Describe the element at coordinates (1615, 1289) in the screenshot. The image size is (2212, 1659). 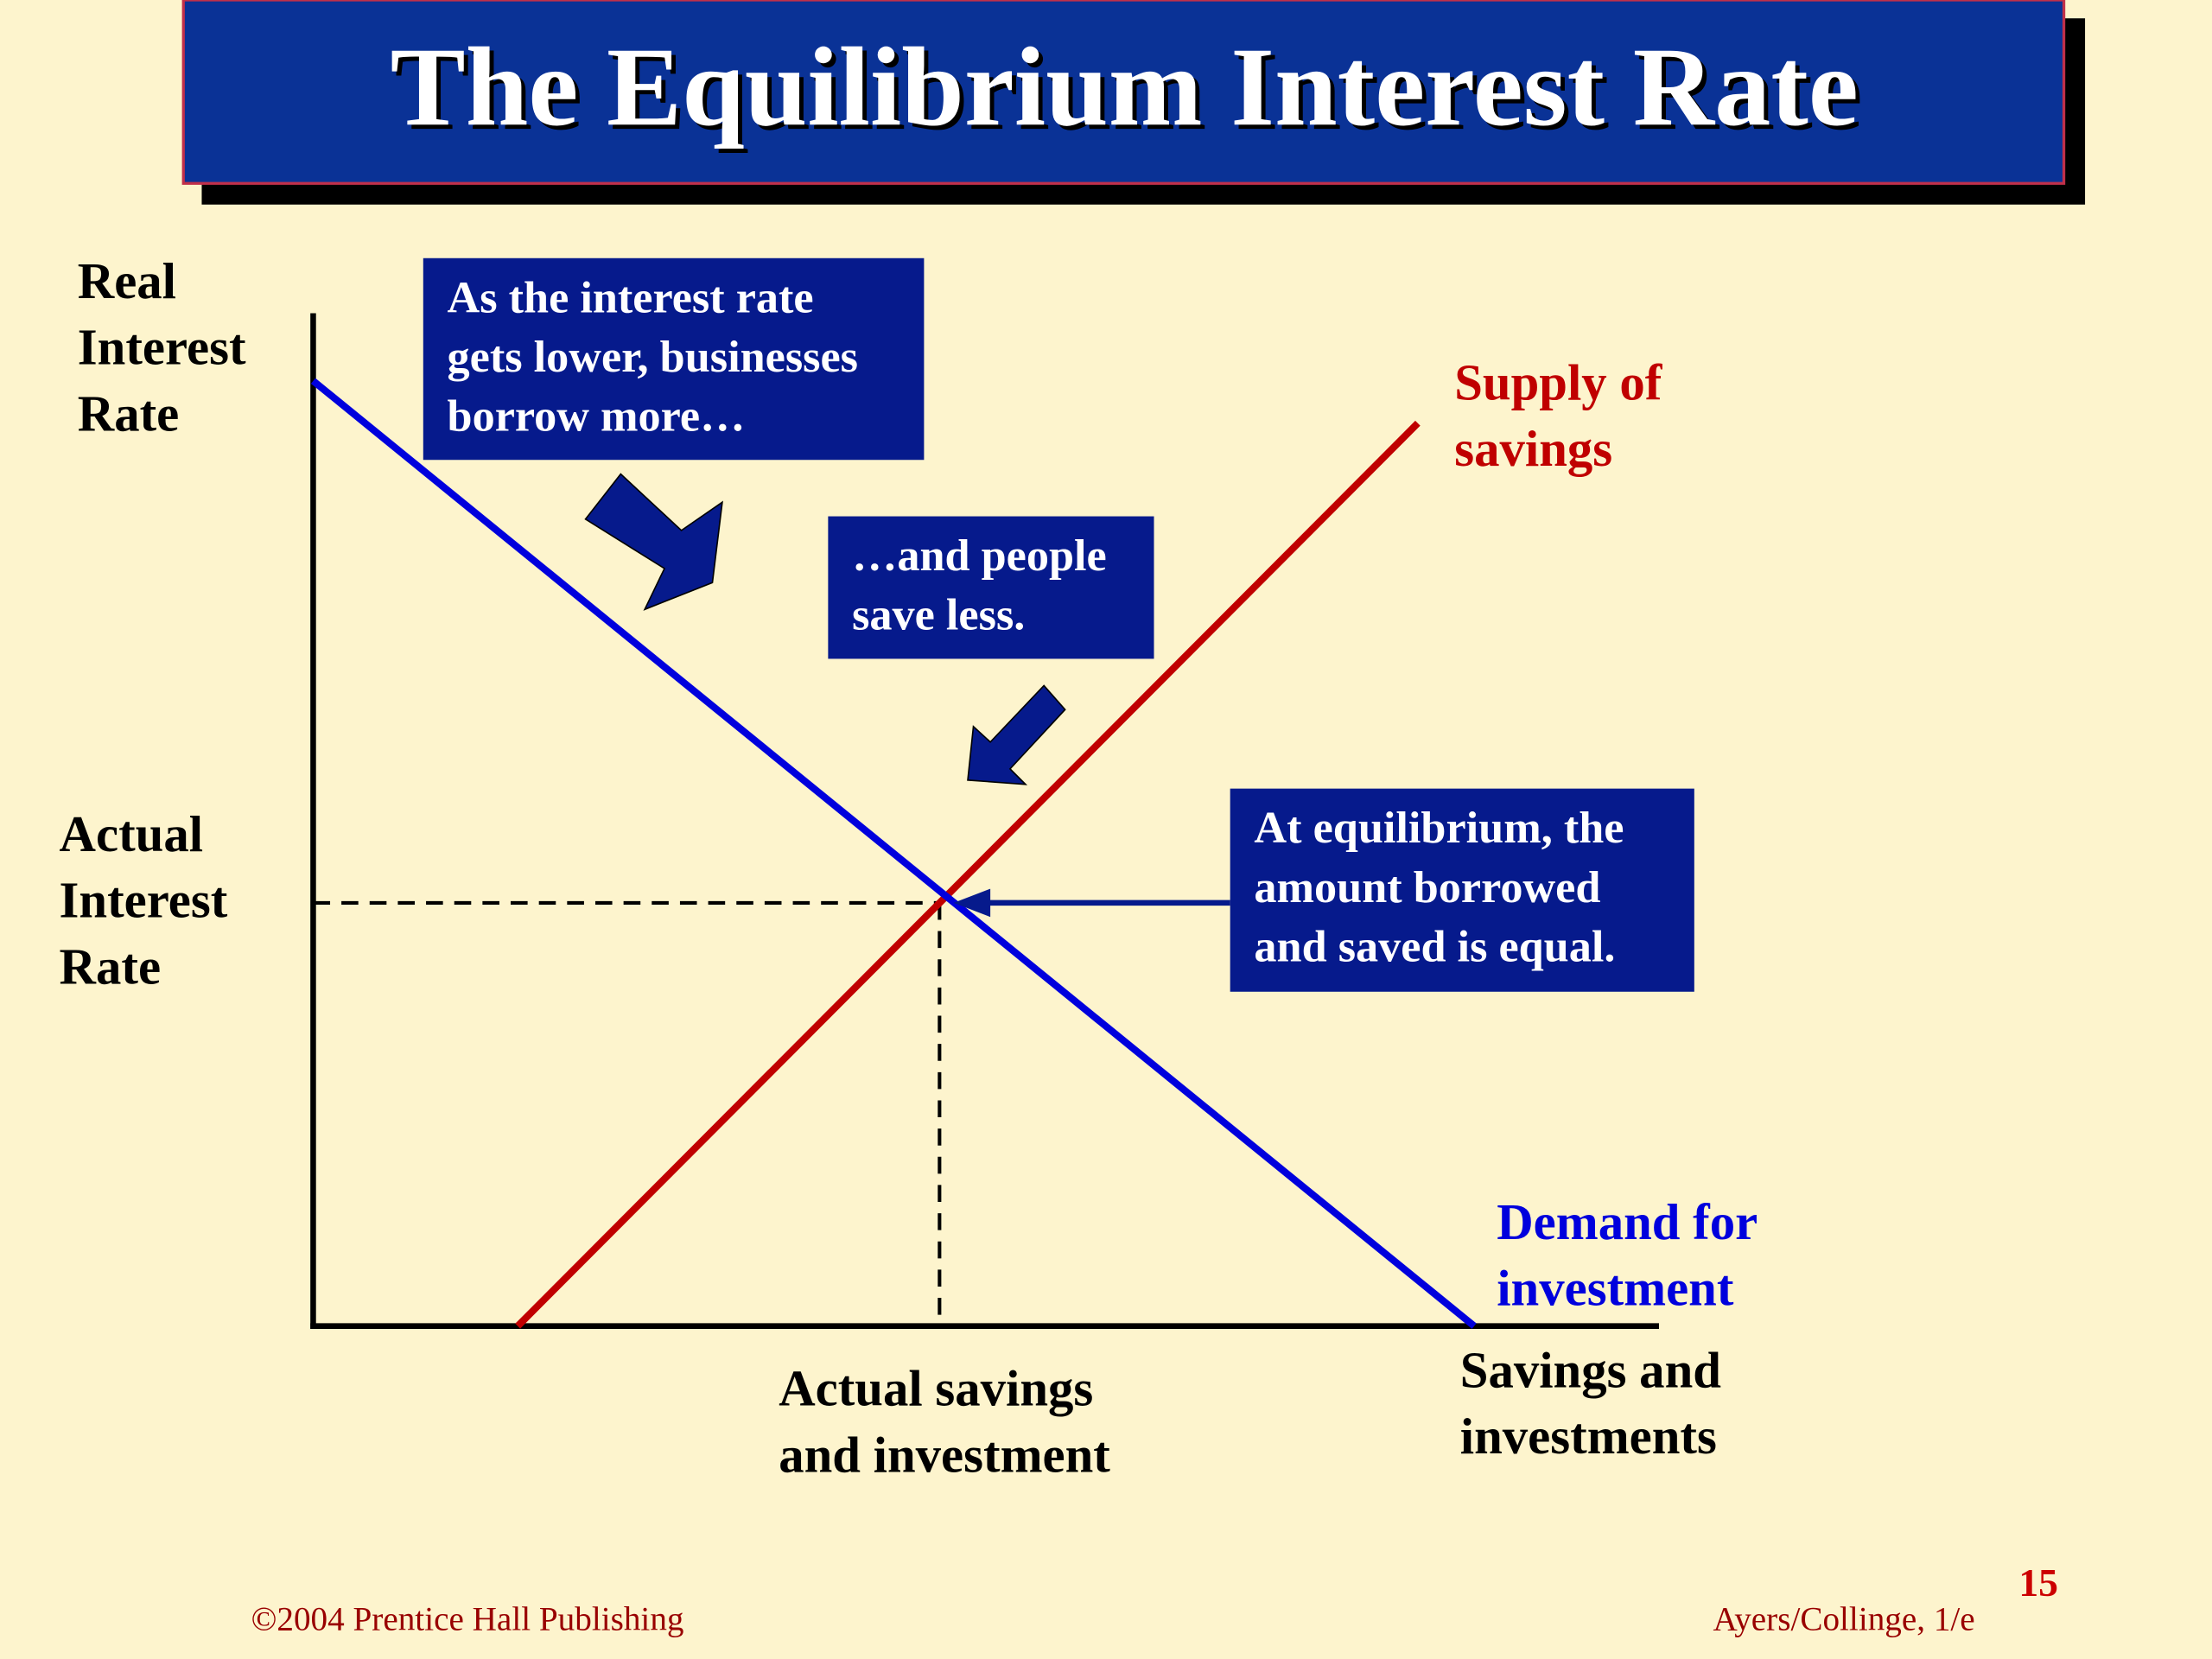
I see `demand-label: investment` at that location.